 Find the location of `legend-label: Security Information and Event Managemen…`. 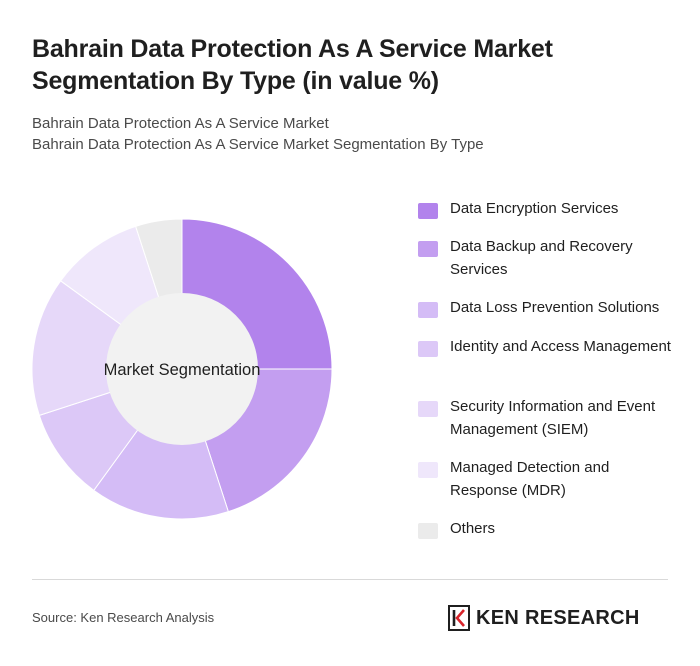

legend-label: Security Information and Event Managemen… is located at coordinates (553, 418).